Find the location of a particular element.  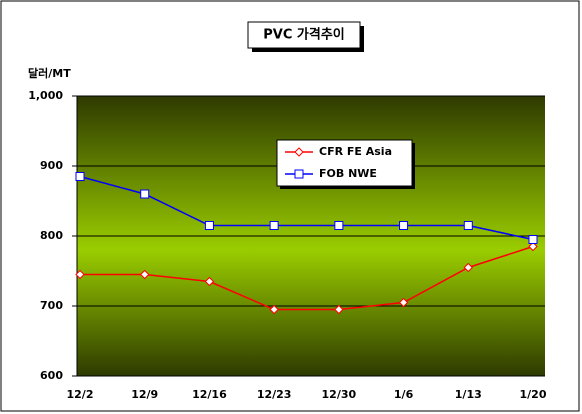

x-tick-label: 1/6 is located at coordinates (404, 394).